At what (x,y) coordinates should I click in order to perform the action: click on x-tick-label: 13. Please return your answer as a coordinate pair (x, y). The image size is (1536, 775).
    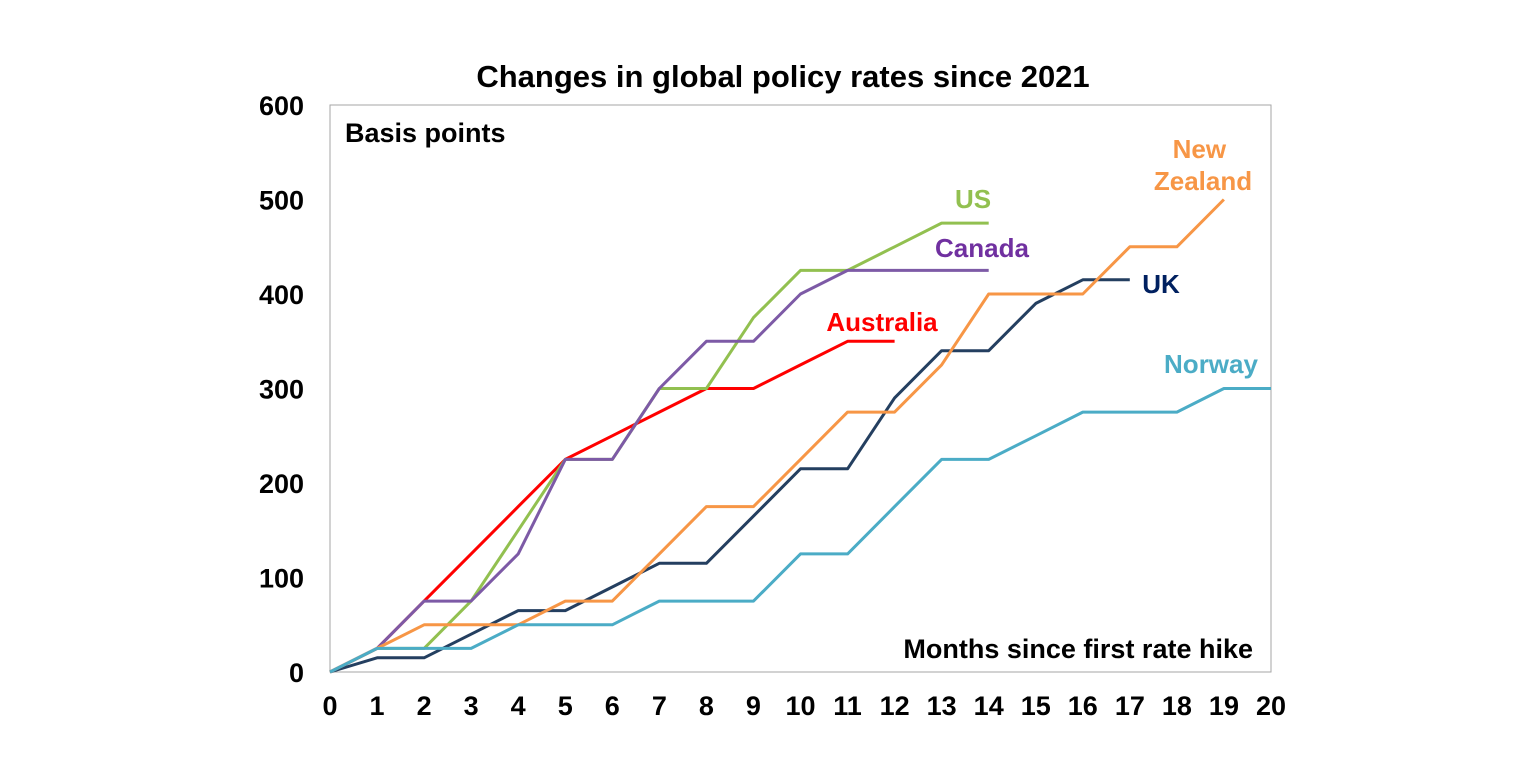
    Looking at the image, I should click on (942, 706).